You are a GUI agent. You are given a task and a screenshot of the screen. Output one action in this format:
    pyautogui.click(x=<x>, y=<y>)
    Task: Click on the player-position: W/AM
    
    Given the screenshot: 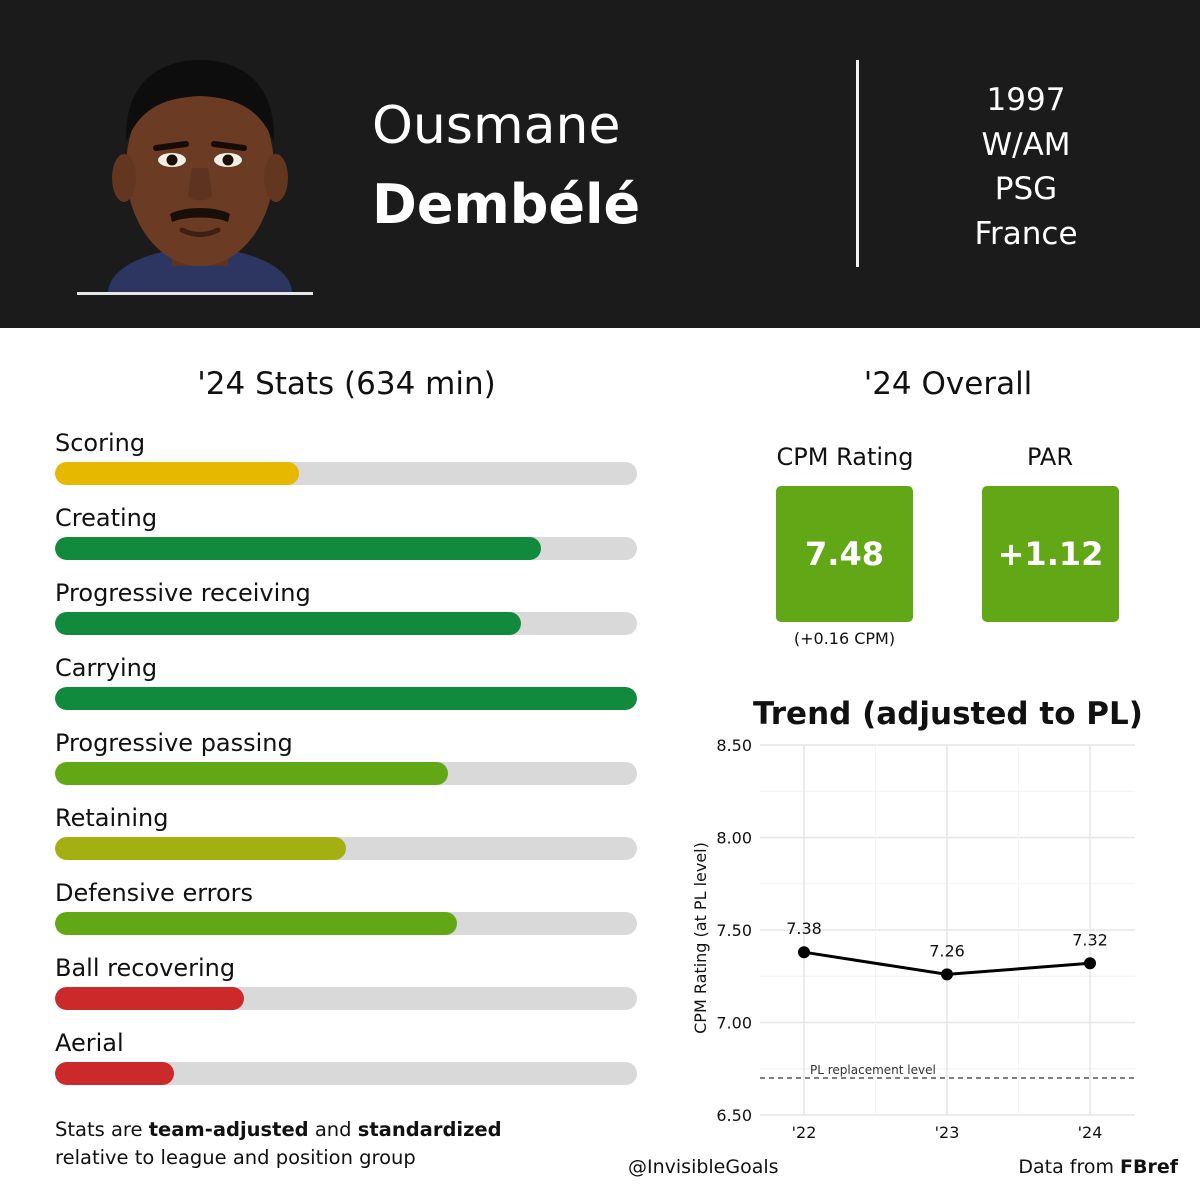 What is the action you would take?
    pyautogui.click(x=1026, y=144)
    